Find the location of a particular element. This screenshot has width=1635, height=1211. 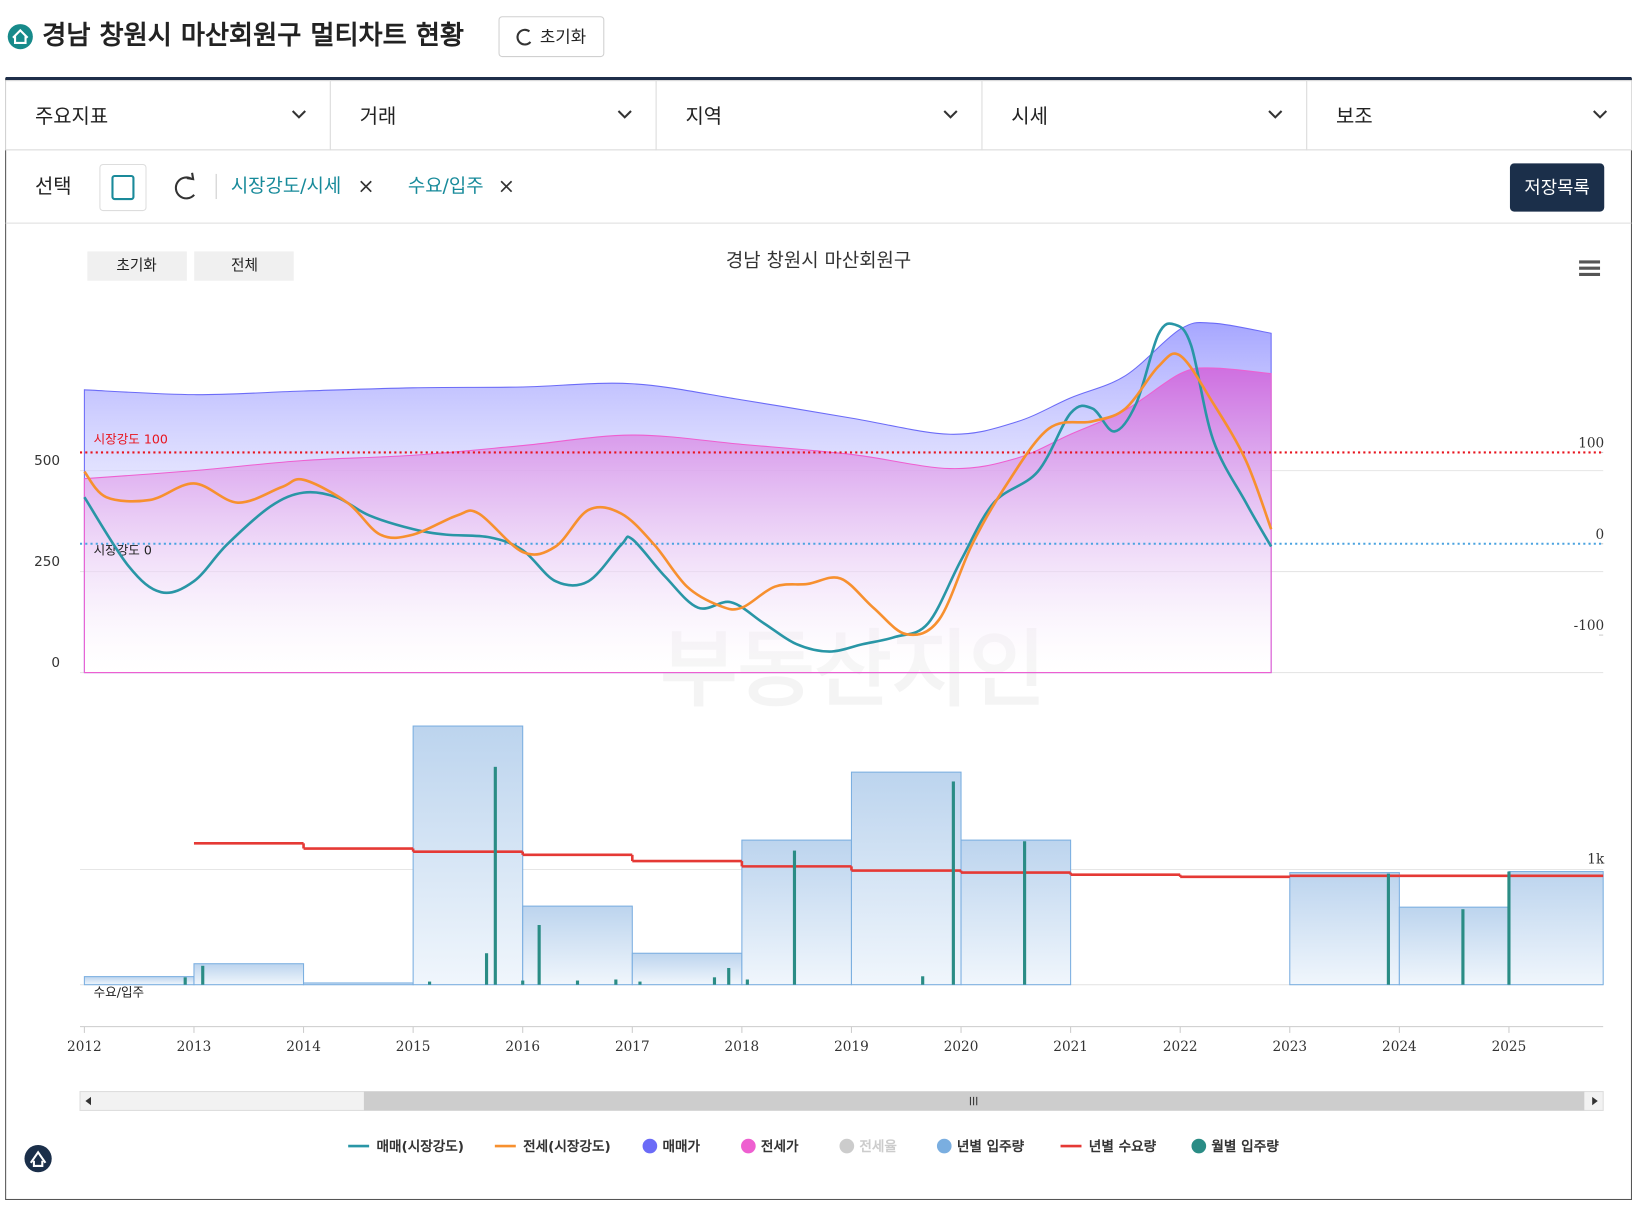

x-tick-label: 2015 is located at coordinates (413, 1047).